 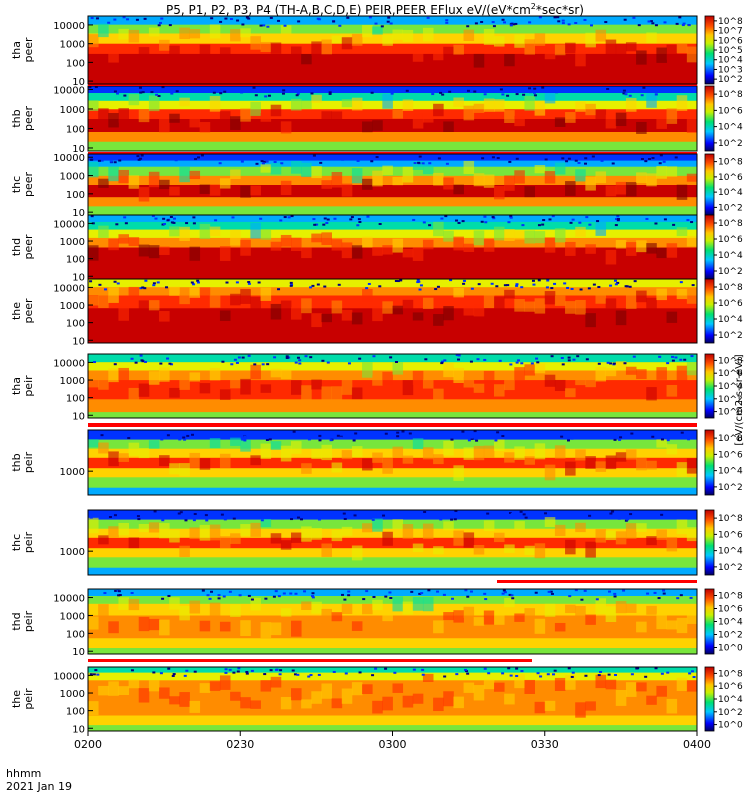 What do you see at coordinates (559, 10) in the screenshot?
I see `title-text-suffix: *sec*sr)` at bounding box center [559, 10].